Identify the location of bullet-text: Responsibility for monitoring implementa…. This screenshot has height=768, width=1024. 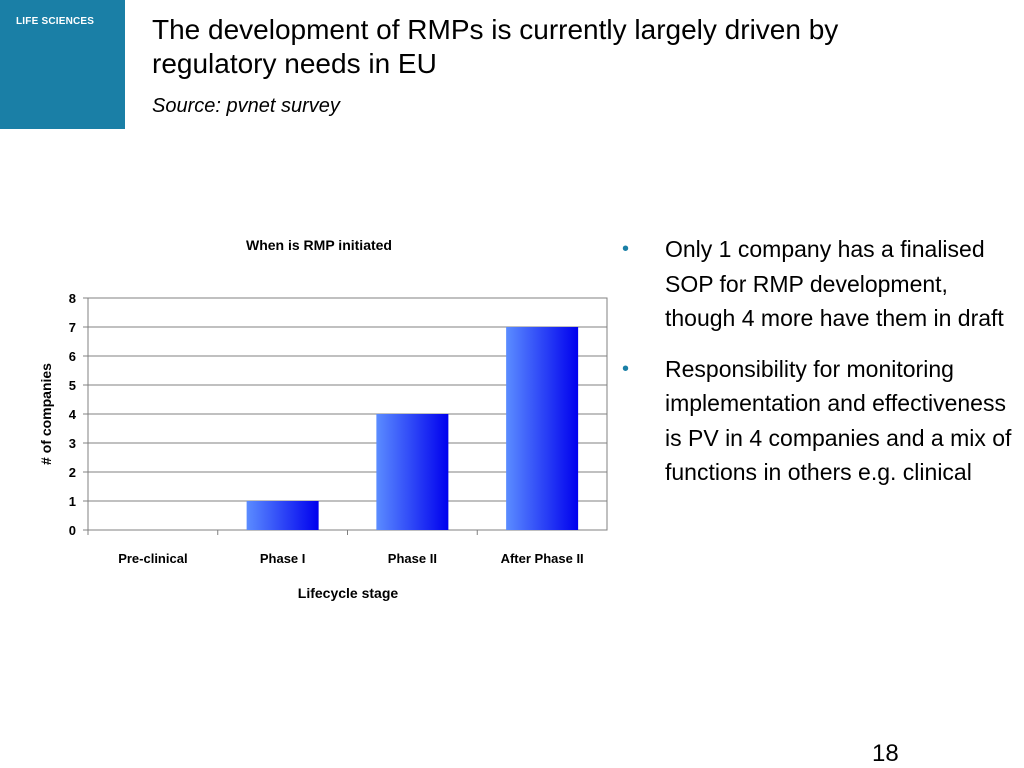
(838, 420).